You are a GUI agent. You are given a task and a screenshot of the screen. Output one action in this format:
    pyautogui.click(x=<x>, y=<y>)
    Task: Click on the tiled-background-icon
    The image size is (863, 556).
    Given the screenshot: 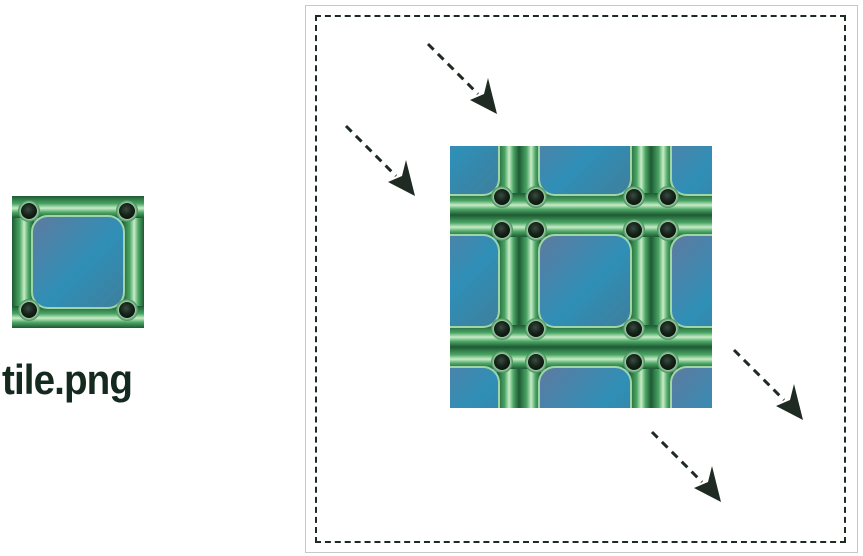 What is the action you would take?
    pyautogui.click(x=581, y=277)
    